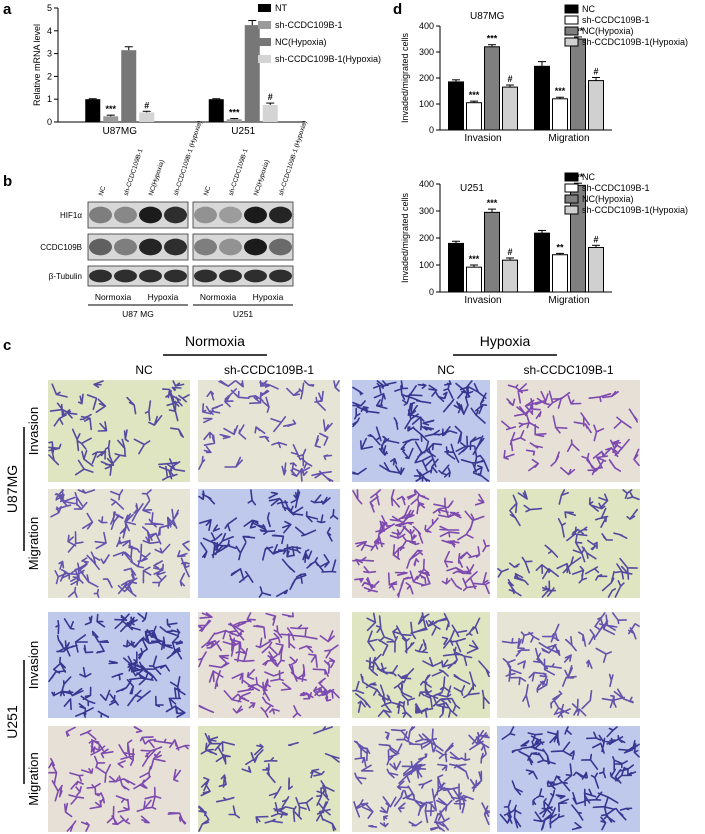  I want to click on blot-membrane, so click(138, 276).